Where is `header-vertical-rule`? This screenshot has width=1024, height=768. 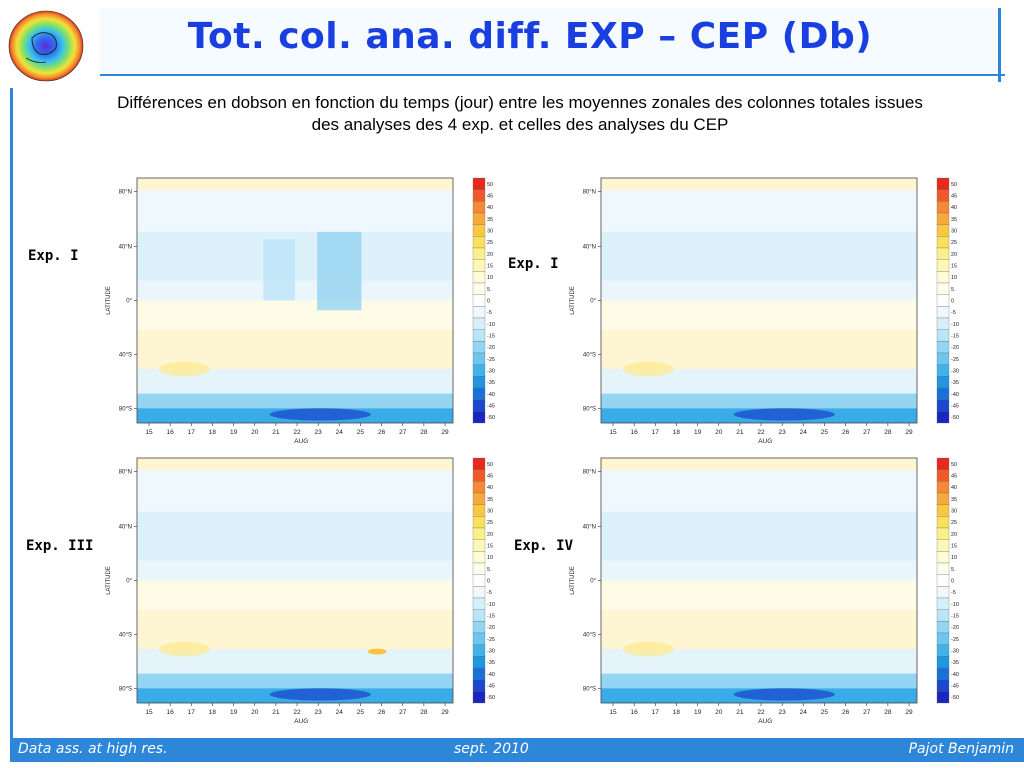 header-vertical-rule is located at coordinates (999, 45).